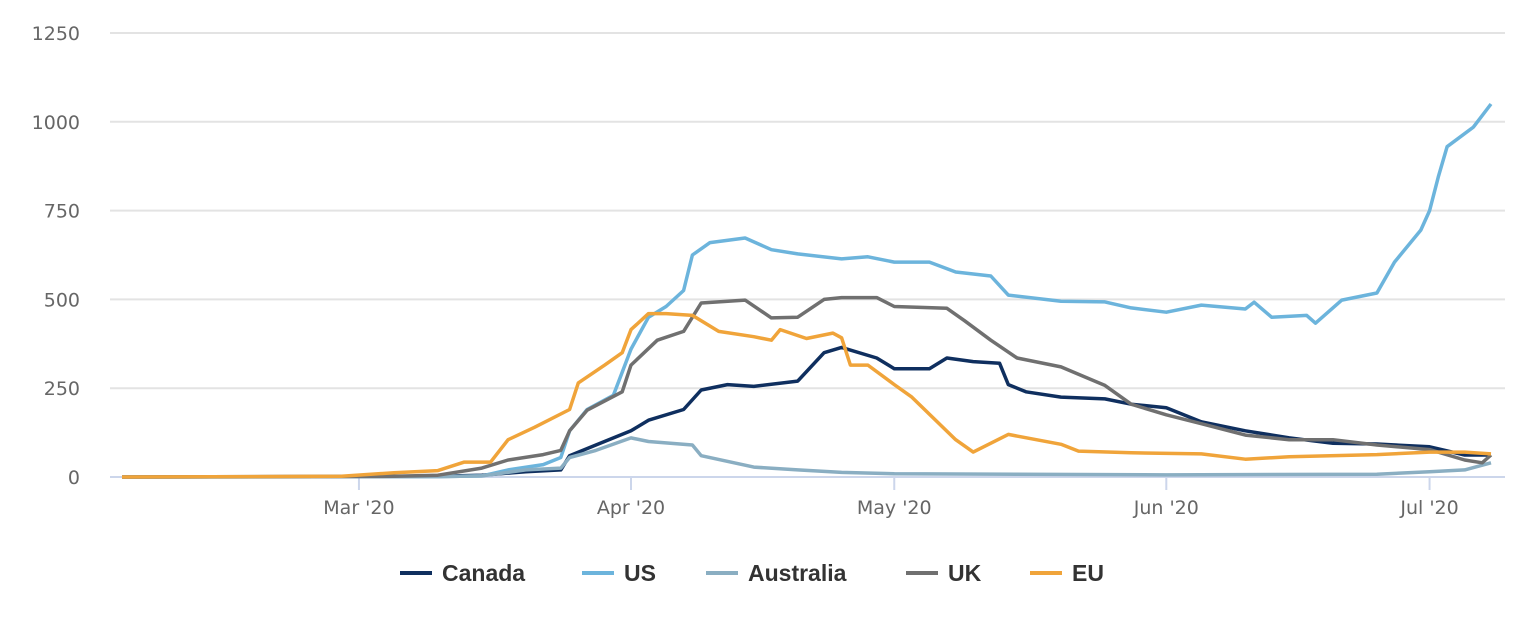 This screenshot has height=624, width=1526. What do you see at coordinates (1428, 508) in the screenshot?
I see `x-tick-label: Jul '20` at bounding box center [1428, 508].